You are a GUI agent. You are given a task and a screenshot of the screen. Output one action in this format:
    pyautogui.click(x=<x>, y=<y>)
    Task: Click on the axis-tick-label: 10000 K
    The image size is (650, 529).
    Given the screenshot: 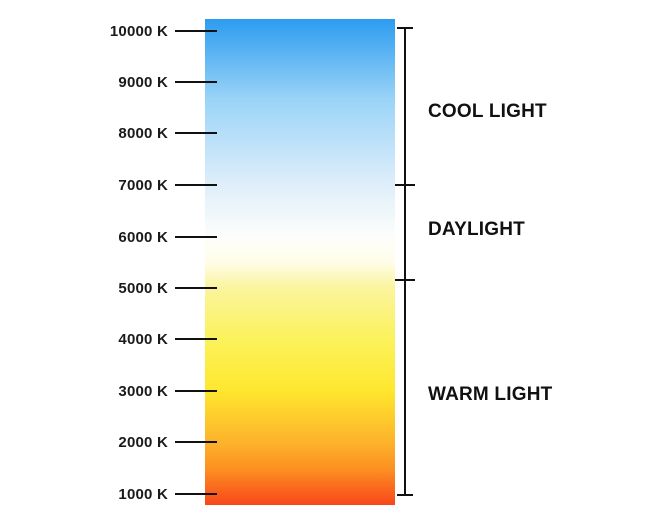 What is the action you would take?
    pyautogui.click(x=138, y=31)
    